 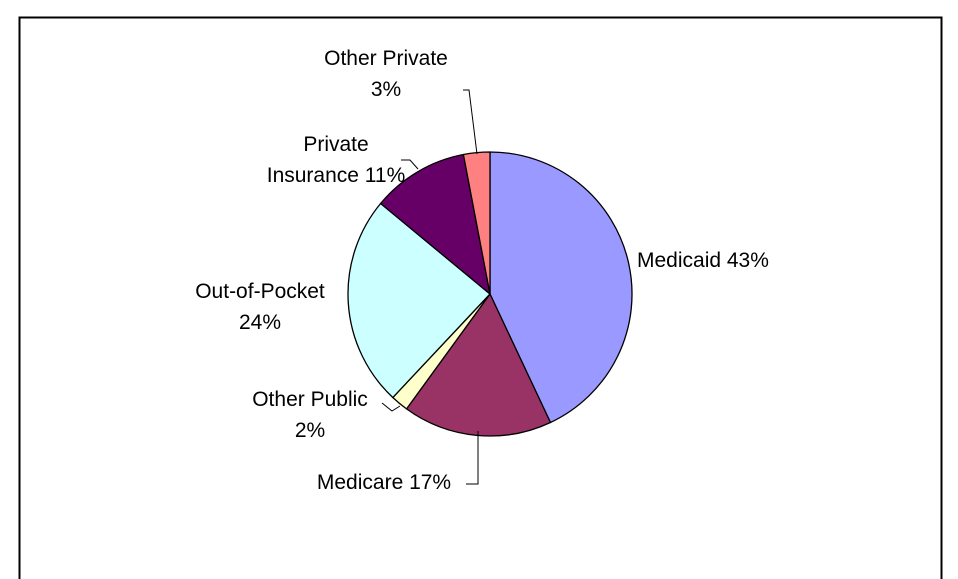 What do you see at coordinates (472, 458) in the screenshot?
I see `leader-line-medicare` at bounding box center [472, 458].